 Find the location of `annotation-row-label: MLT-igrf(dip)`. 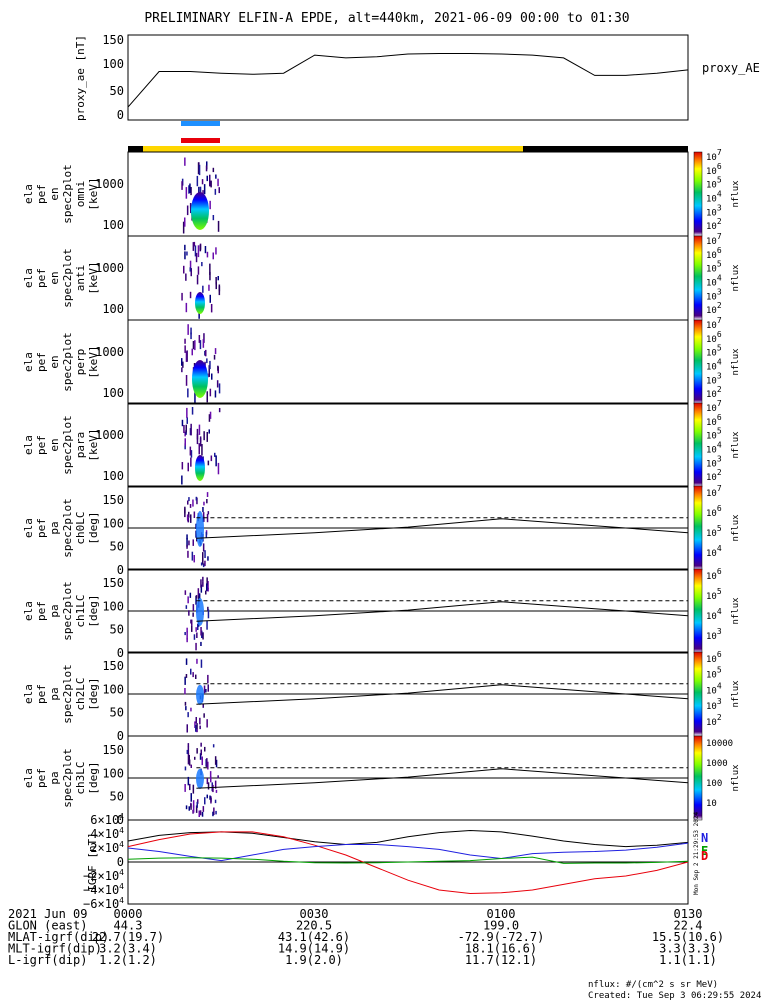

annotation-row-label: MLT-igrf(dip) is located at coordinates (55, 949).